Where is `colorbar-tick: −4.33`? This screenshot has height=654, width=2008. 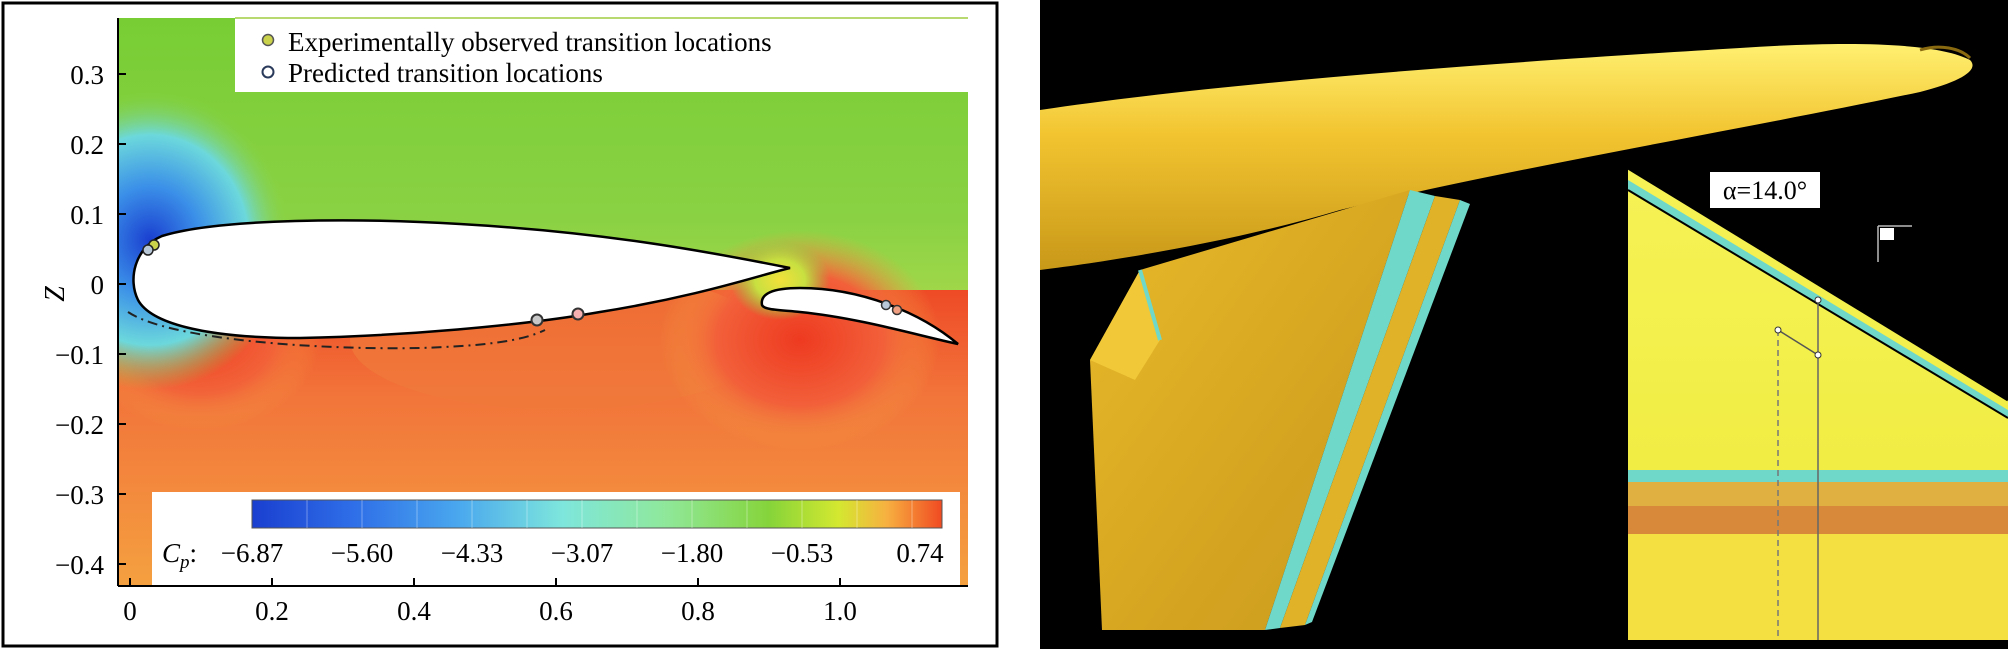 colorbar-tick: −4.33 is located at coordinates (472, 553).